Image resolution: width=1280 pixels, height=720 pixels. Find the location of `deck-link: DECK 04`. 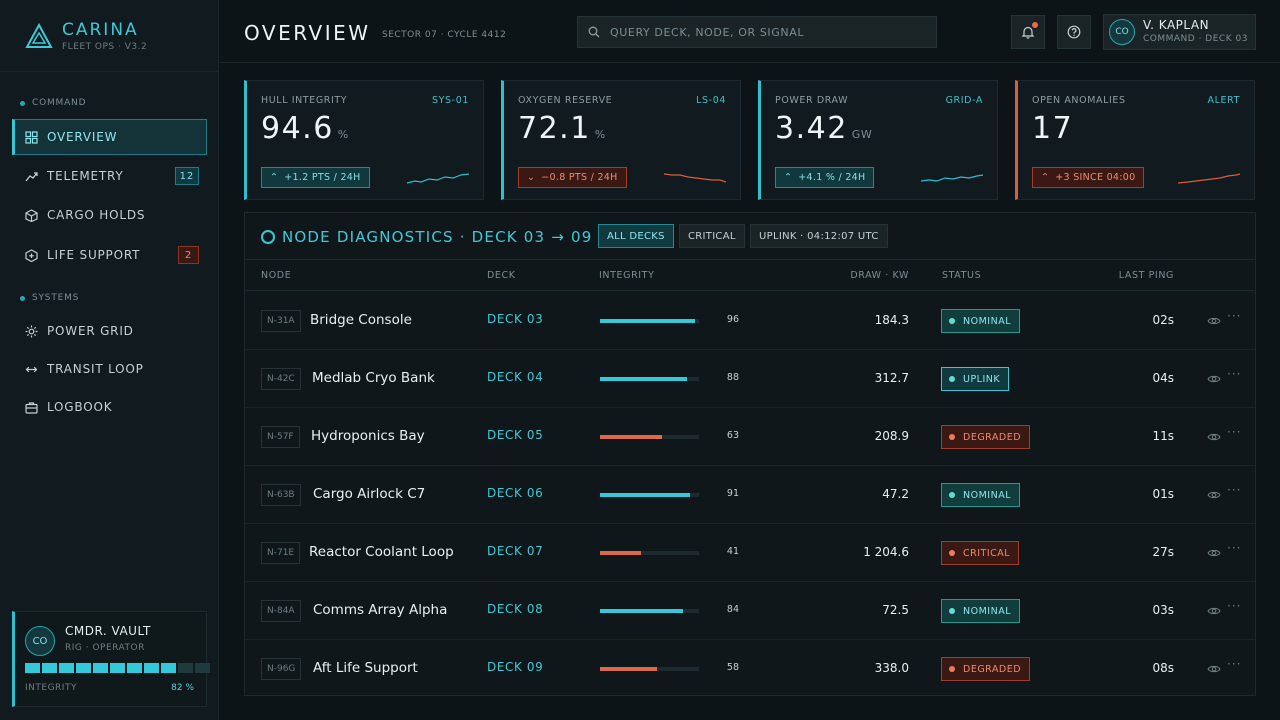

deck-link: DECK 04 is located at coordinates (515, 377).